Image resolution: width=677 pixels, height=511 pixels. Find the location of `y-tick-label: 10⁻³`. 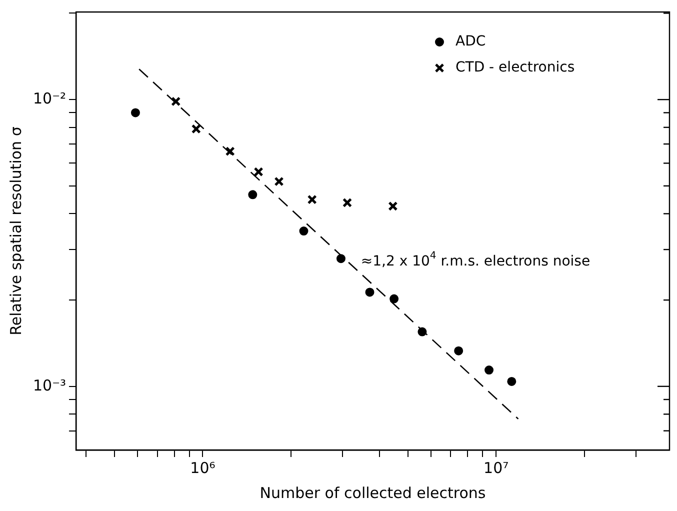

y-tick-label: 10⁻³ is located at coordinates (49, 385).